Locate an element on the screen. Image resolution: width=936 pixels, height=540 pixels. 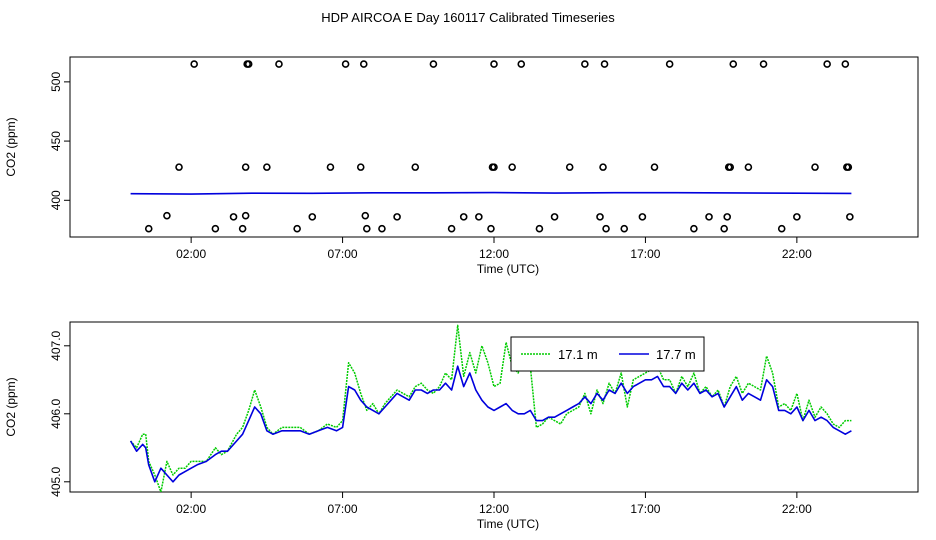
legend: 17.1 m 17.7 m is located at coordinates (607, 354).